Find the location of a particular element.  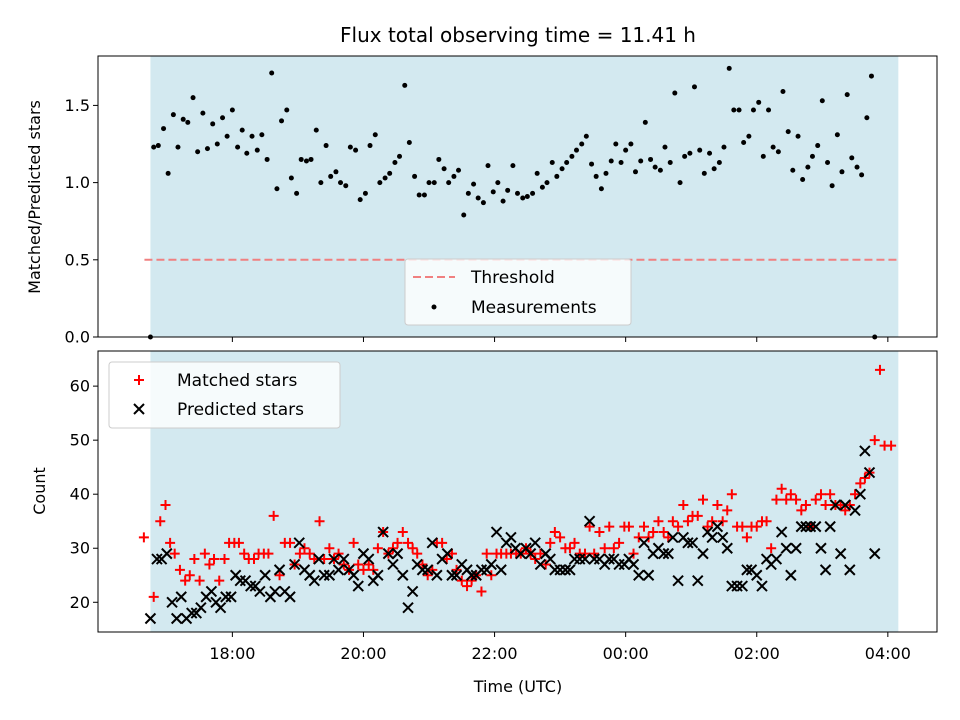

legend-threshold-label: Threshold is located at coordinates (512, 278).